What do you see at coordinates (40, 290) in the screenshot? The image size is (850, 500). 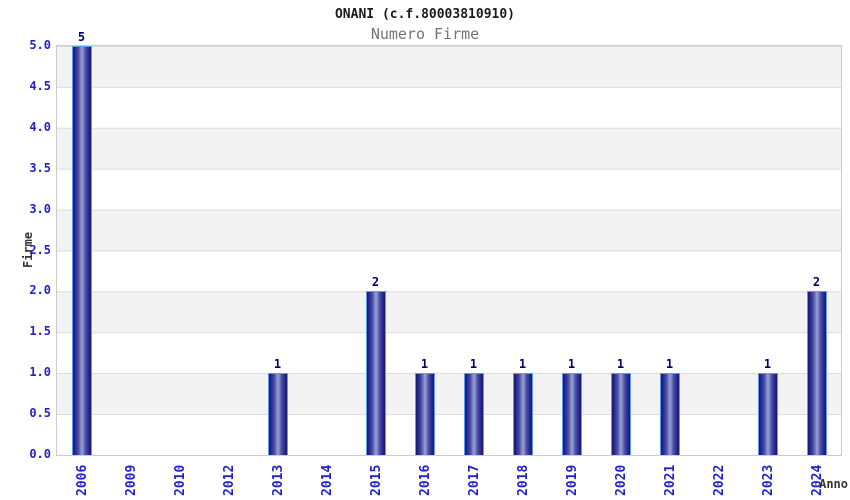 I see `y-tick-label: 2.0` at bounding box center [40, 290].